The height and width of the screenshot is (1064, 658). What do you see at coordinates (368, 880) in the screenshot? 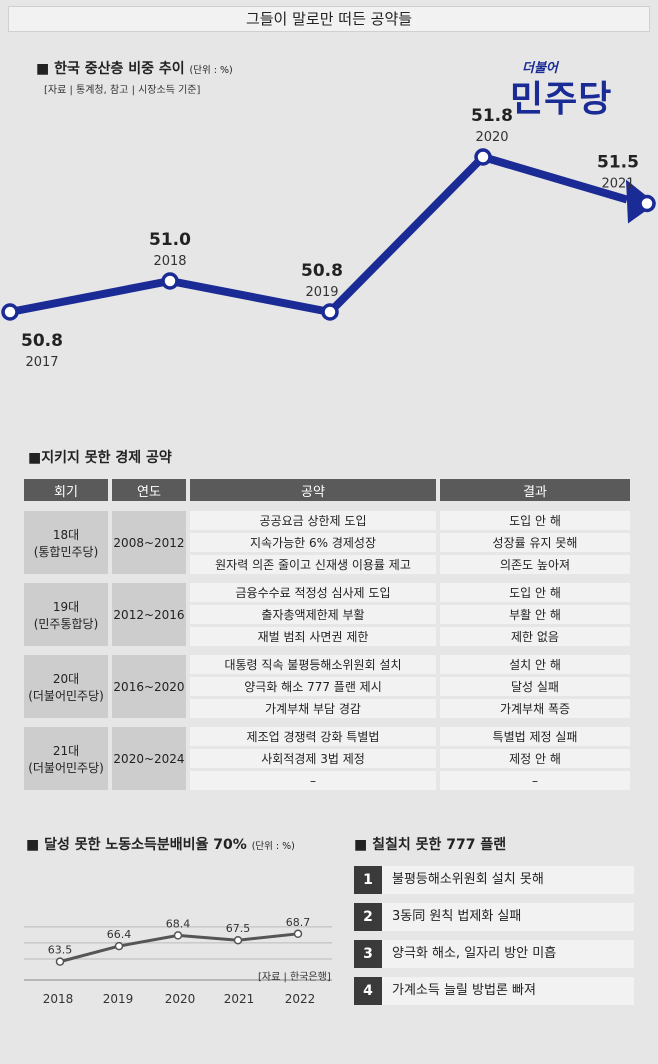
I see `plan-number: 1` at bounding box center [368, 880].